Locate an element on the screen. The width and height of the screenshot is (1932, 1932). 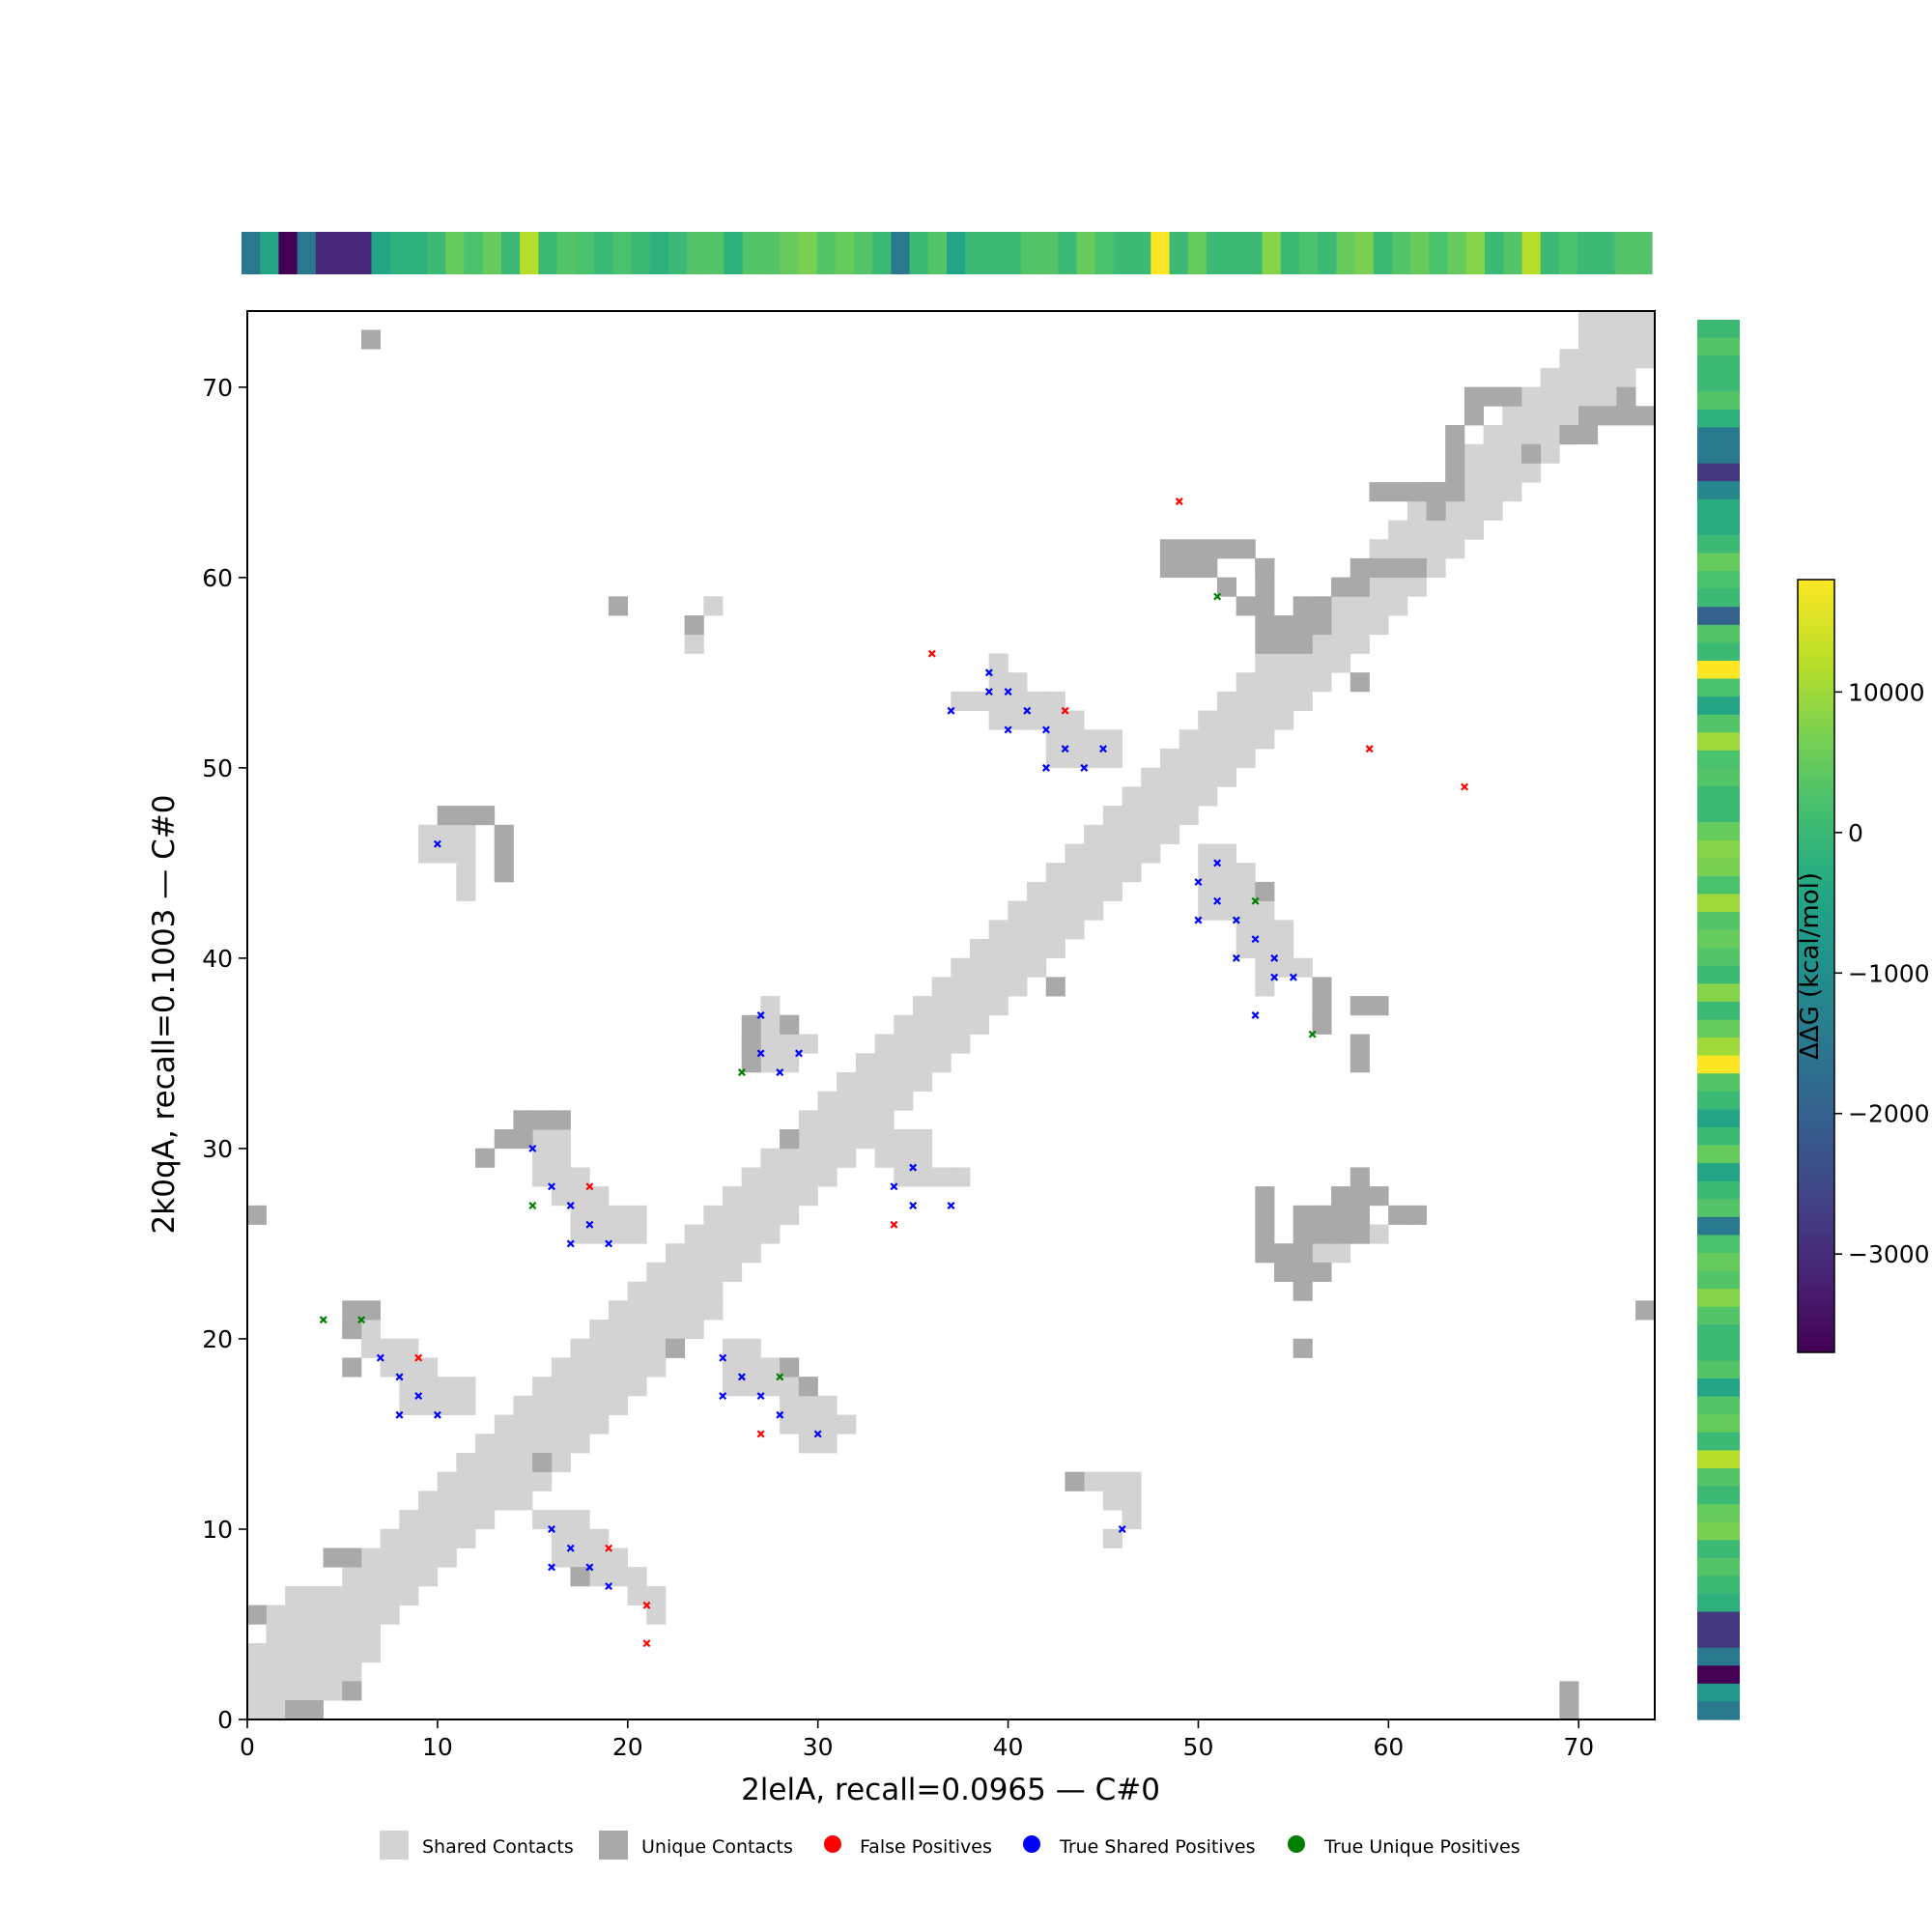
top-energy-strip is located at coordinates (947, 253).